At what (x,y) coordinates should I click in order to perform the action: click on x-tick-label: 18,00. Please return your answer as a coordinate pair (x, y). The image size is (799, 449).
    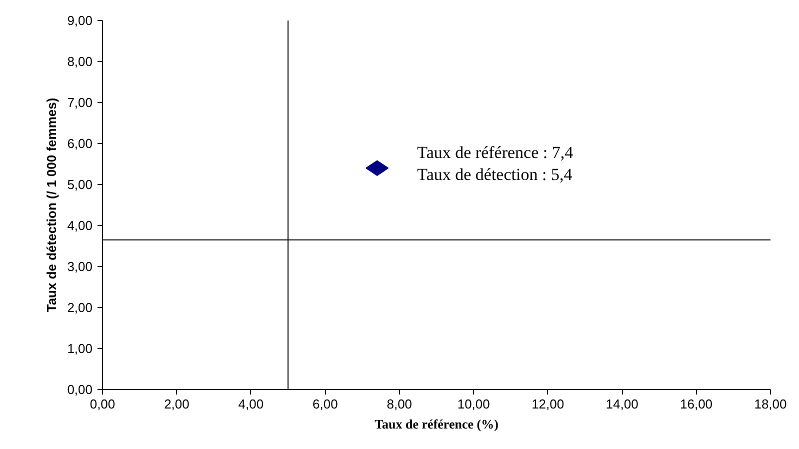
    Looking at the image, I should click on (770, 404).